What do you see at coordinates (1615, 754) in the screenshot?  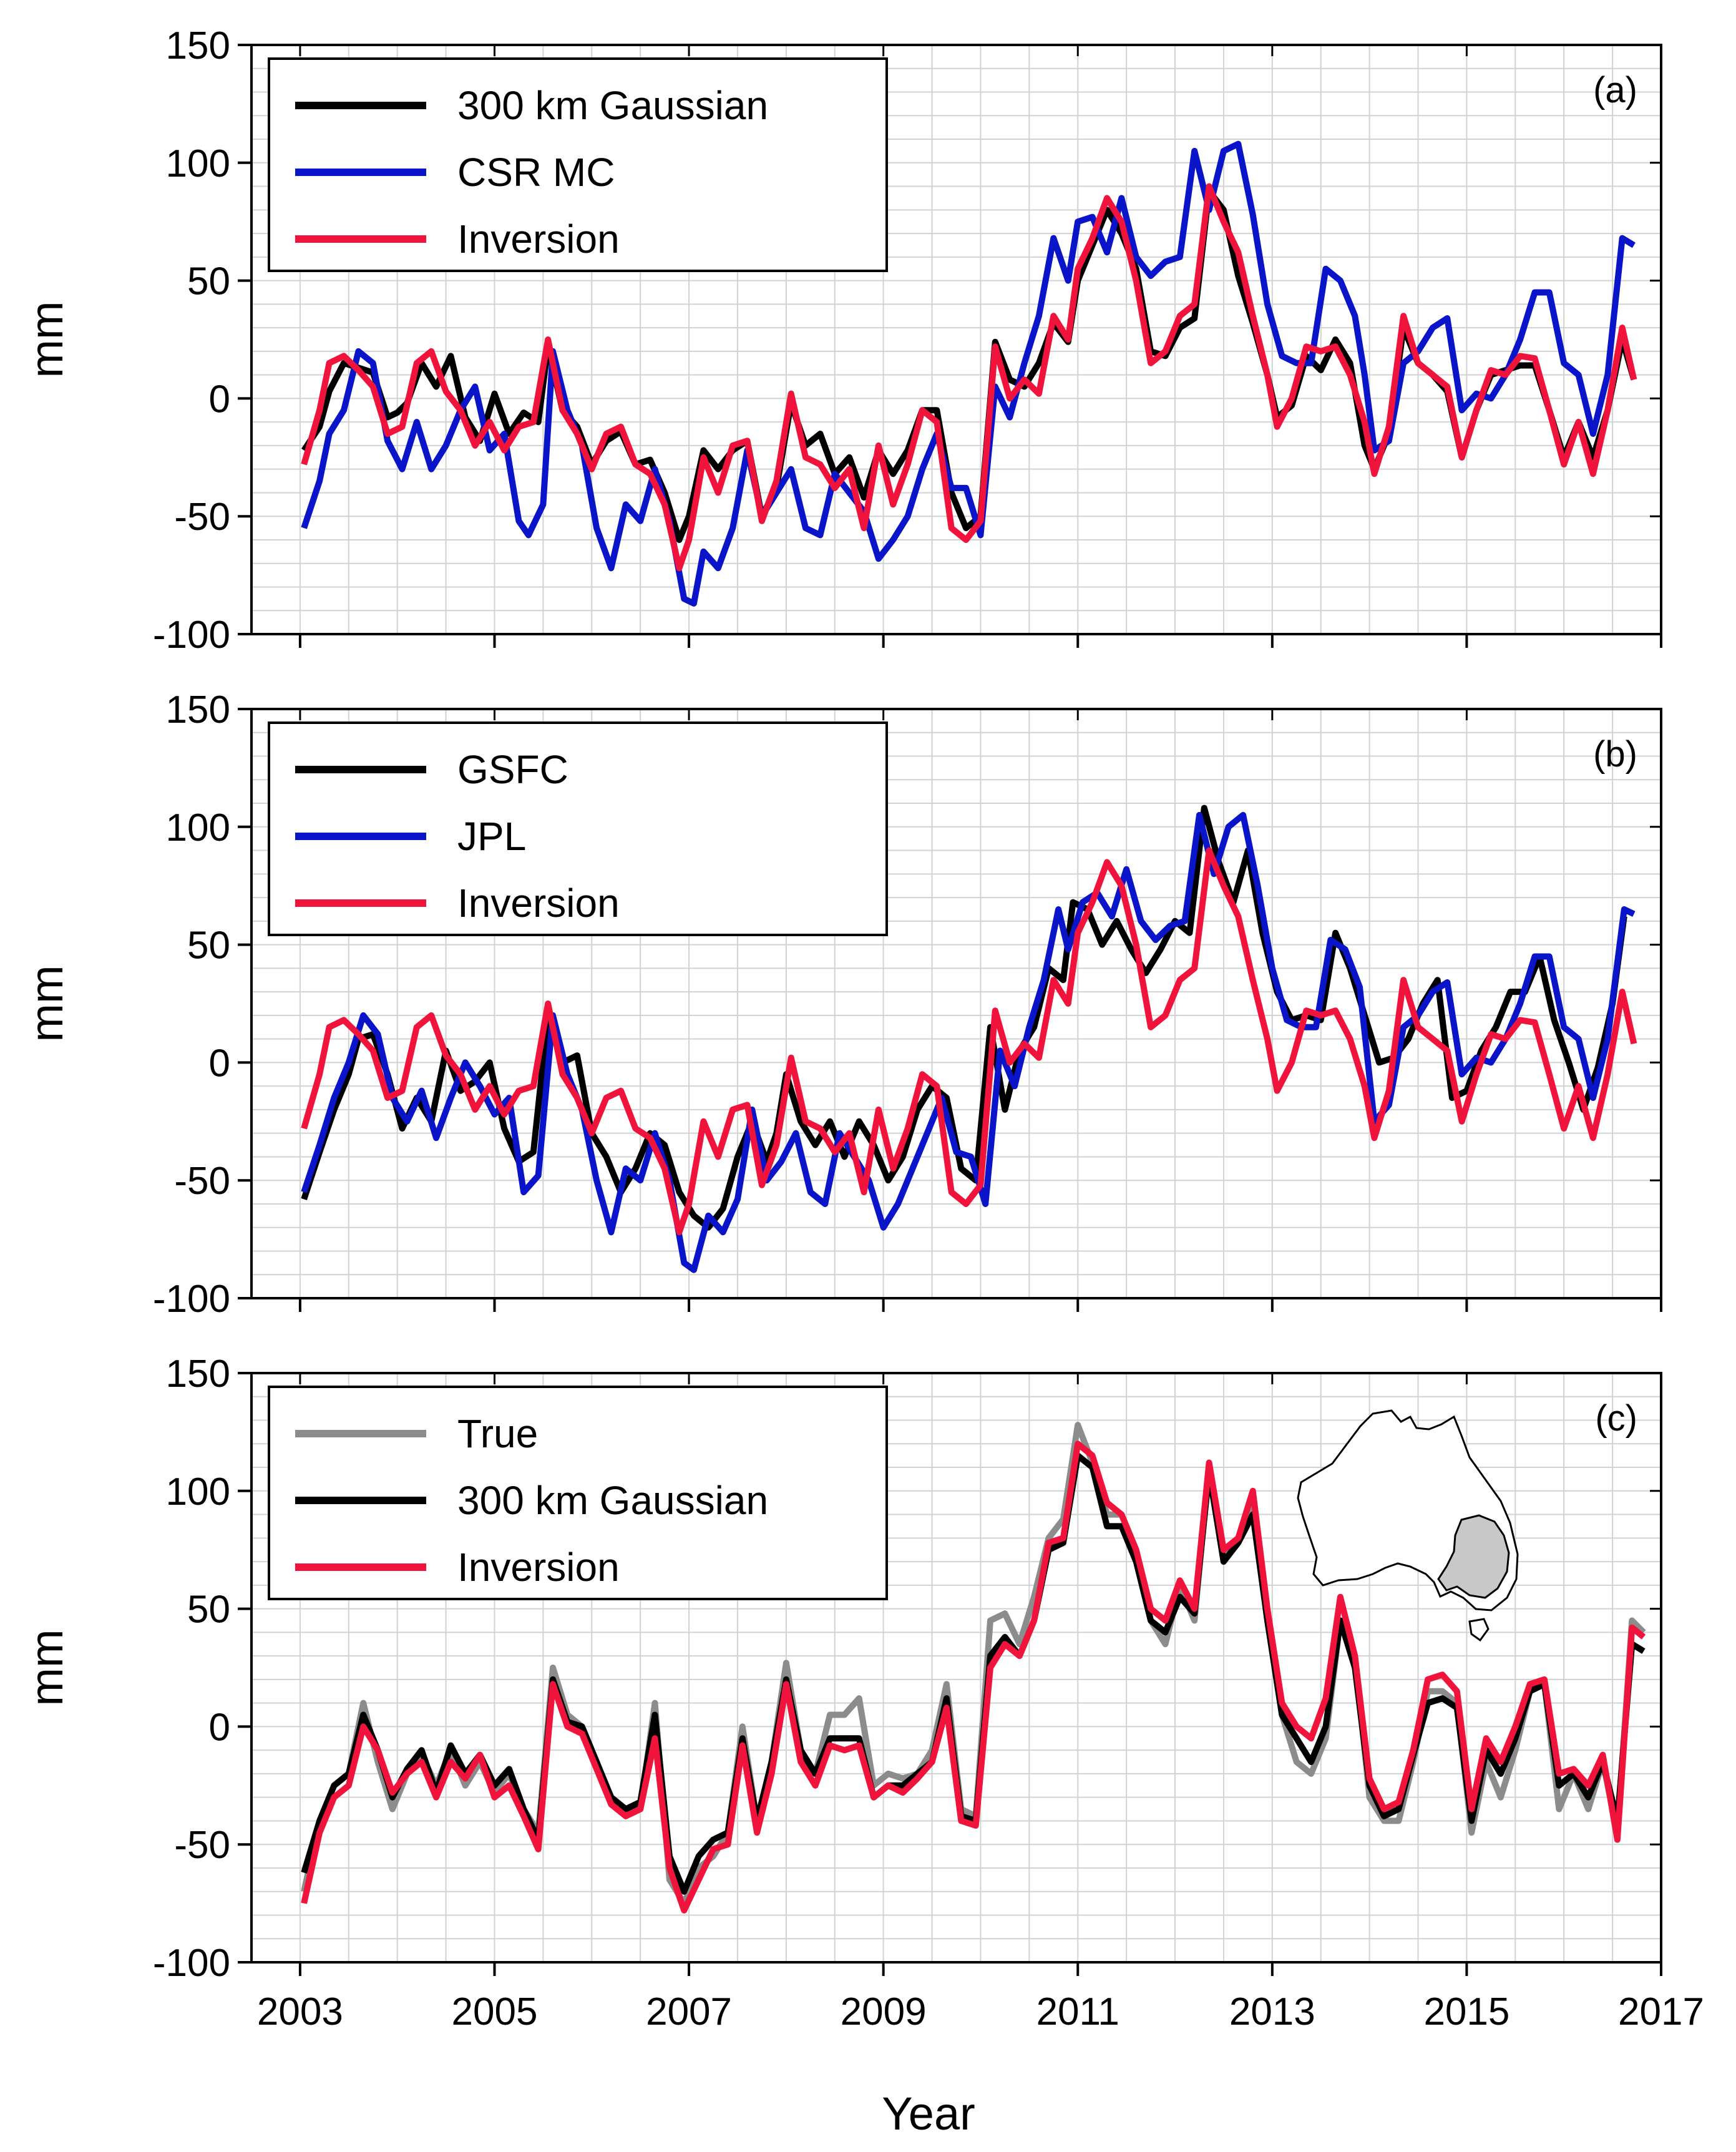 I see `panel-tag: (b)` at bounding box center [1615, 754].